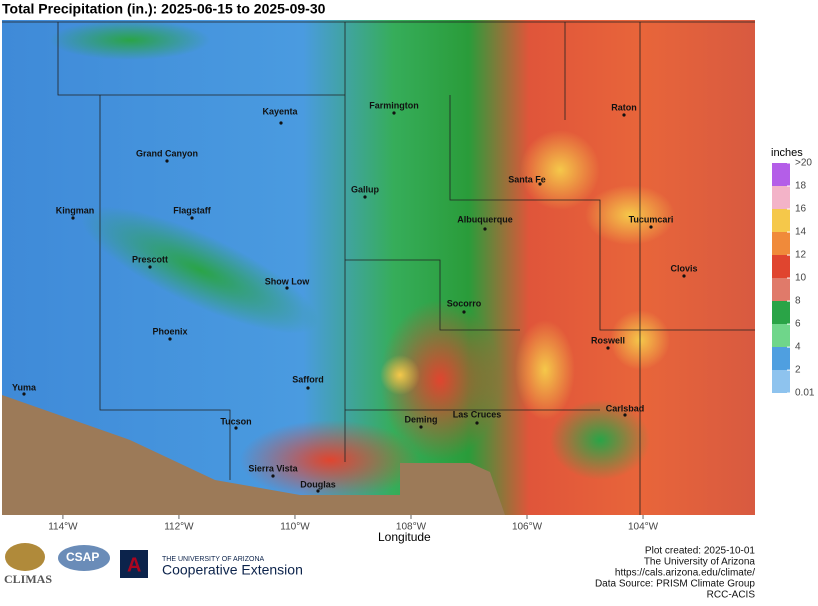 This screenshot has width=818, height=606. Describe the element at coordinates (464, 303) in the screenshot. I see `city-label: Socorro` at that location.